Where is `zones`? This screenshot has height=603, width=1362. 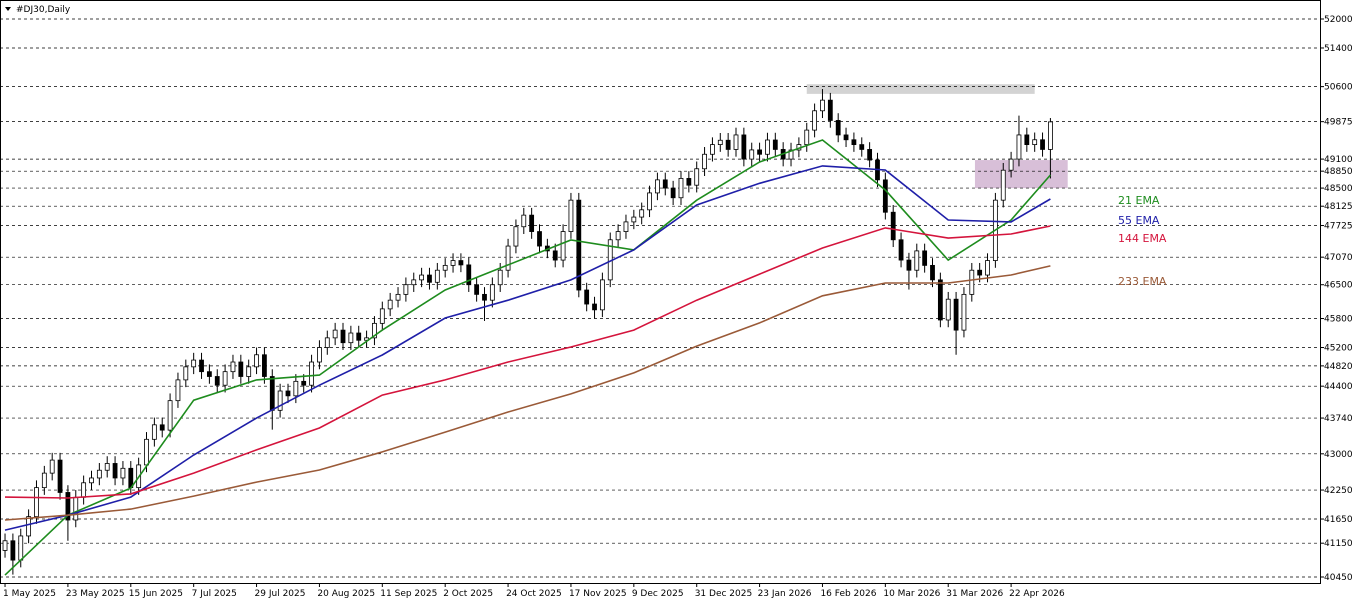 zones is located at coordinates (937, 136).